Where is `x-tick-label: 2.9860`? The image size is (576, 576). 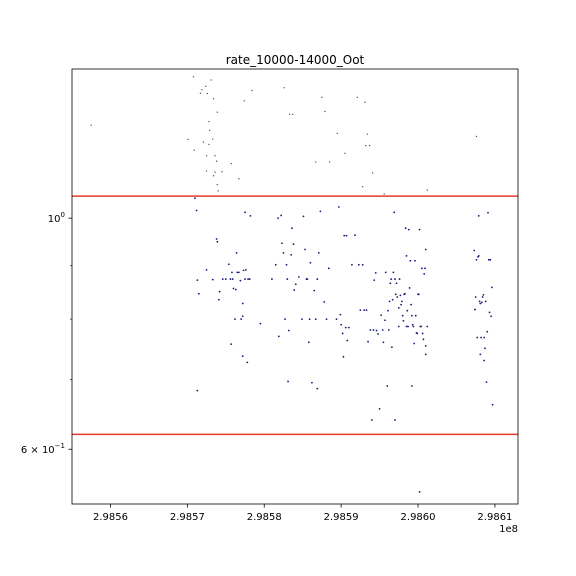 x-tick-label: 2.9860 is located at coordinates (418, 517).